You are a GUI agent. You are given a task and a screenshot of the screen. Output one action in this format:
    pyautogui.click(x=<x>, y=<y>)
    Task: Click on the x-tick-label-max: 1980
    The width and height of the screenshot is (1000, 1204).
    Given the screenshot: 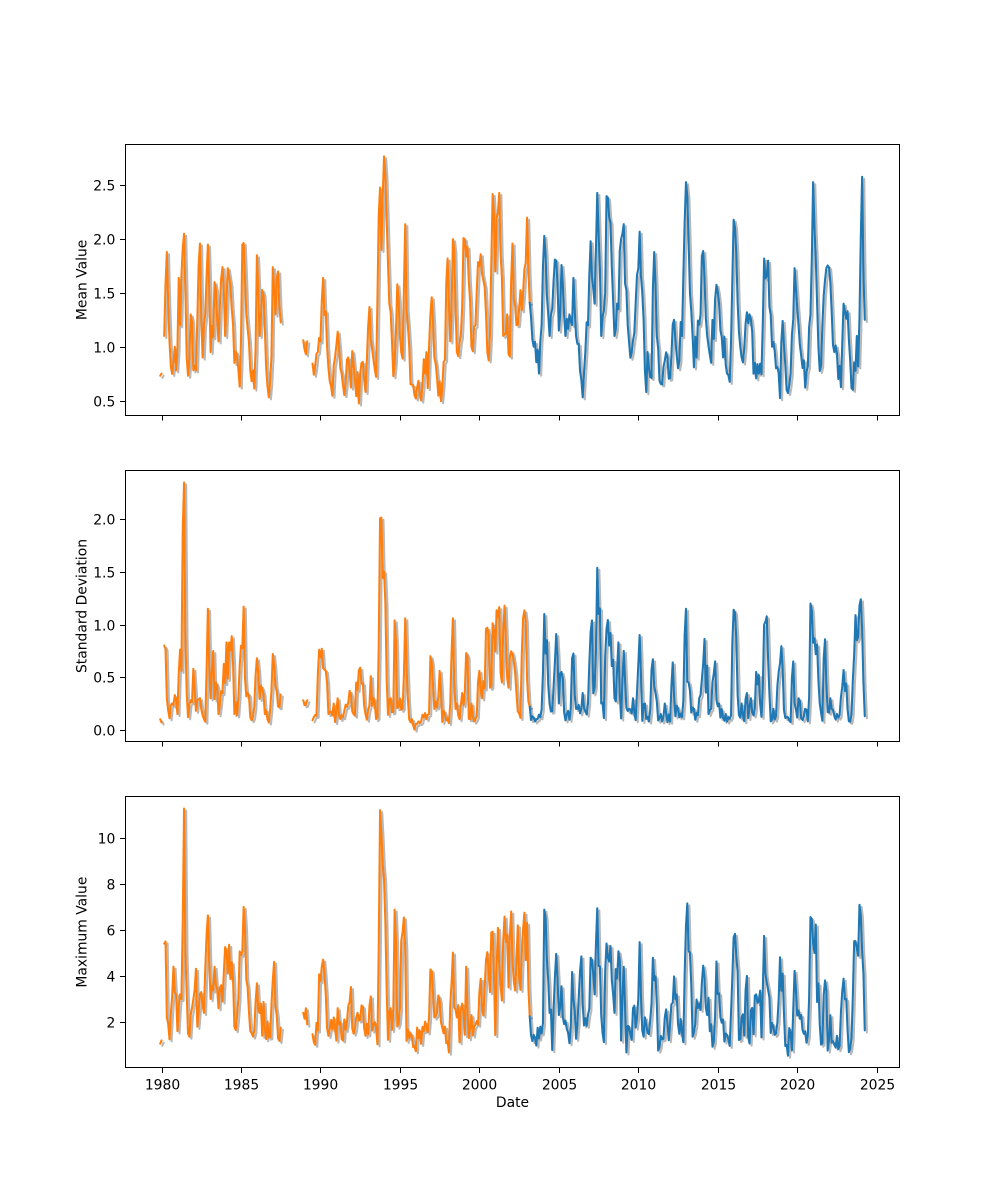 What is the action you would take?
    pyautogui.click(x=162, y=1086)
    